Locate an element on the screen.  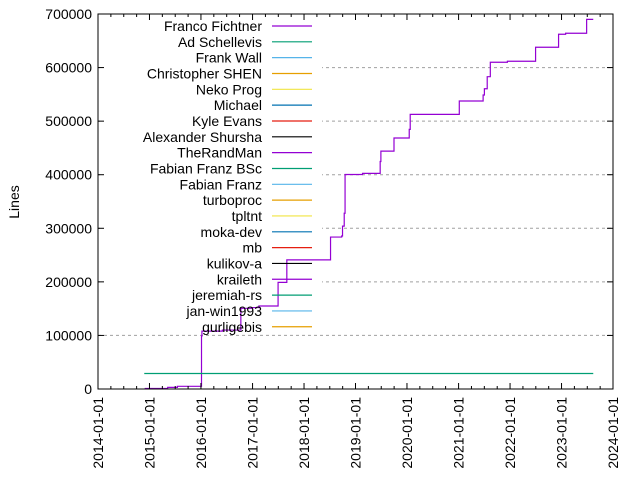
legend-label: Frank Wall is located at coordinates (229, 58).